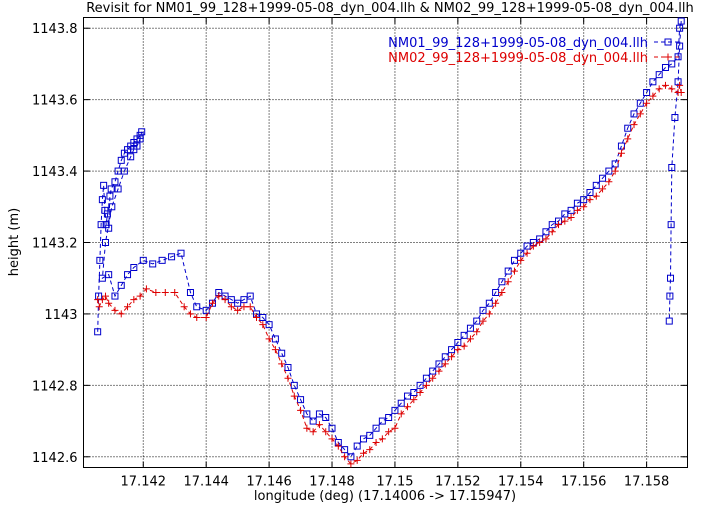 The image size is (721, 505). I want to click on x-tick-label: 17.156, so click(584, 482).